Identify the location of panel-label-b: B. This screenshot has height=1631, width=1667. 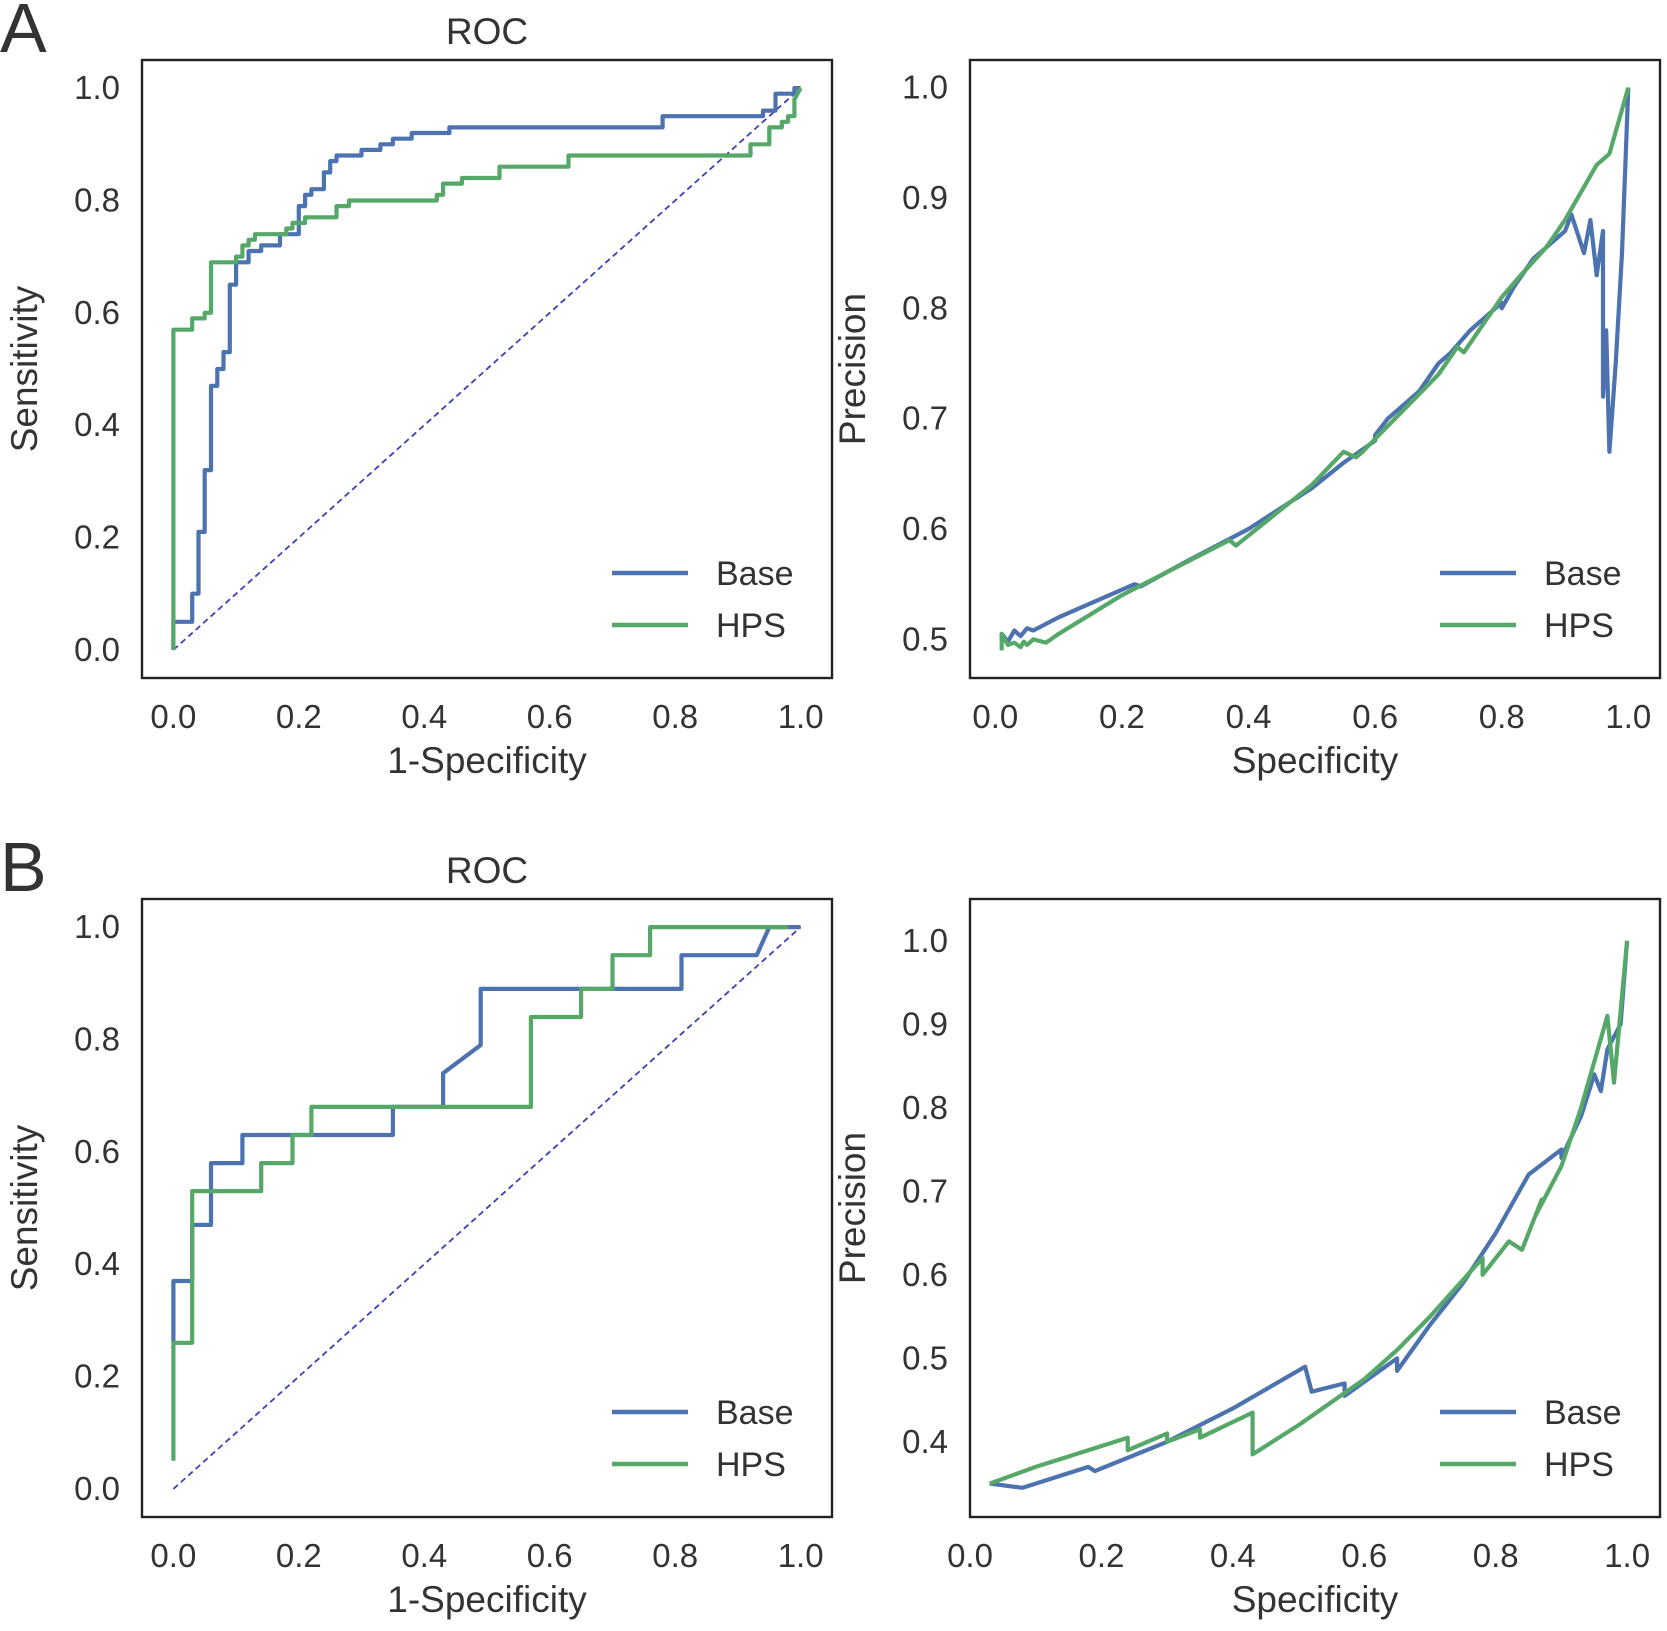
(23, 867).